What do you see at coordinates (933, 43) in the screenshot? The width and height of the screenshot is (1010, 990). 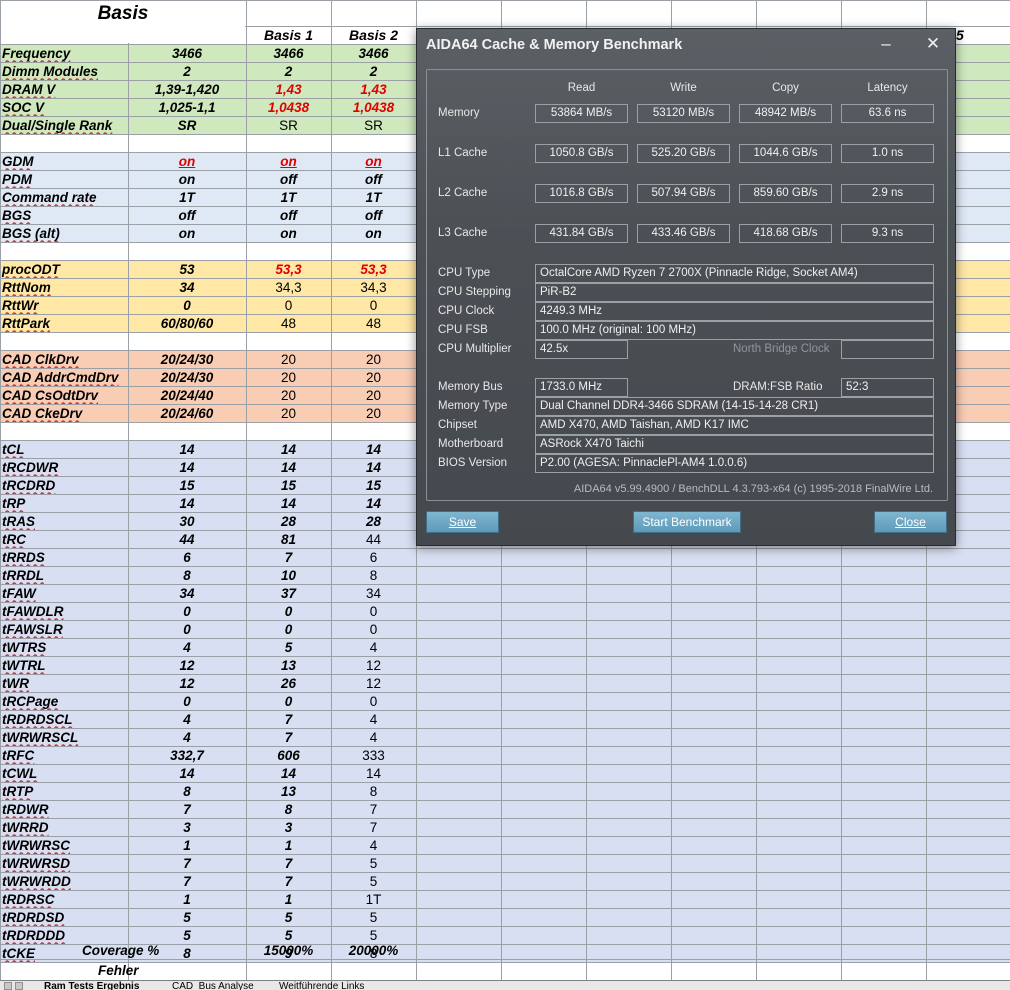 I see `close-icon: ✕` at bounding box center [933, 43].